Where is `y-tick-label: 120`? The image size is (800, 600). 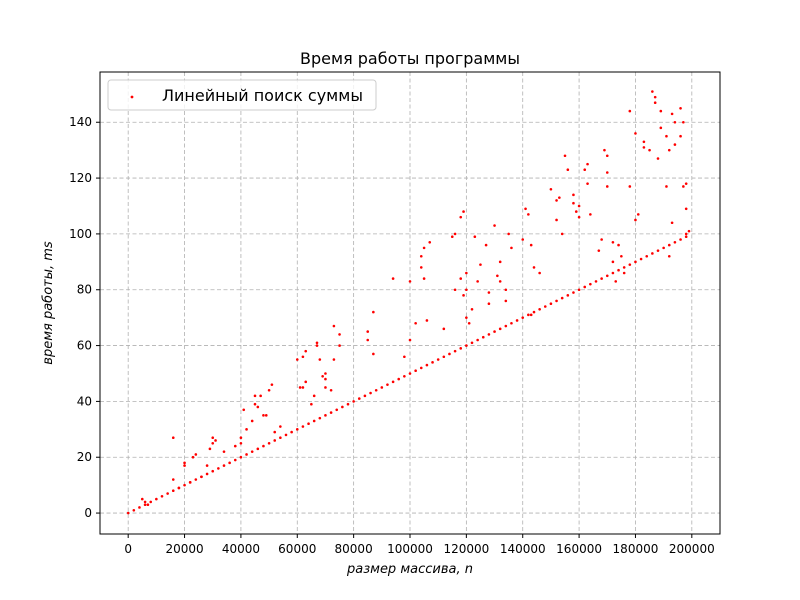 y-tick-label: 120 is located at coordinates (80, 178).